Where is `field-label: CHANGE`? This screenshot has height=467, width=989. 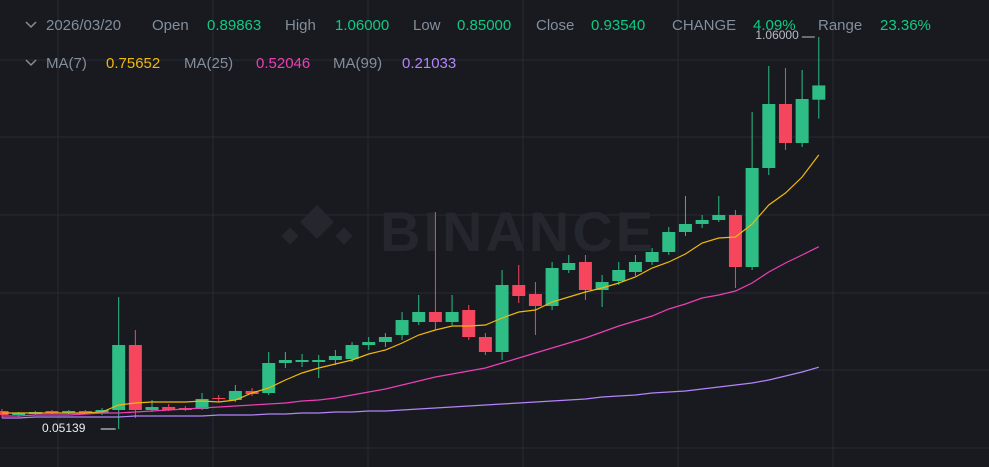
field-label: CHANGE is located at coordinates (704, 25).